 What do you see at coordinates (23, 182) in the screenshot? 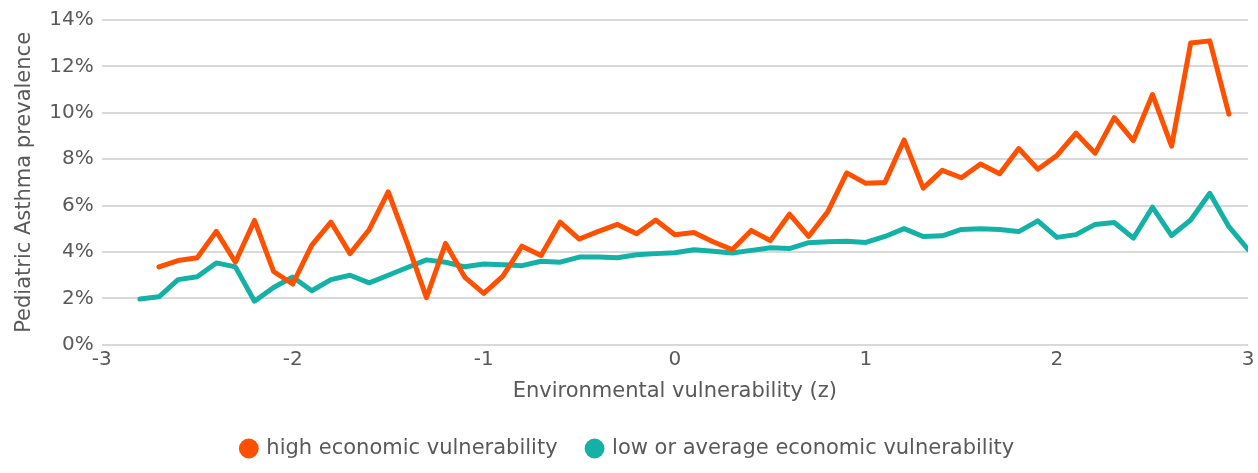
I see `y-axis-title: Pediatric Asthma prevalence` at bounding box center [23, 182].